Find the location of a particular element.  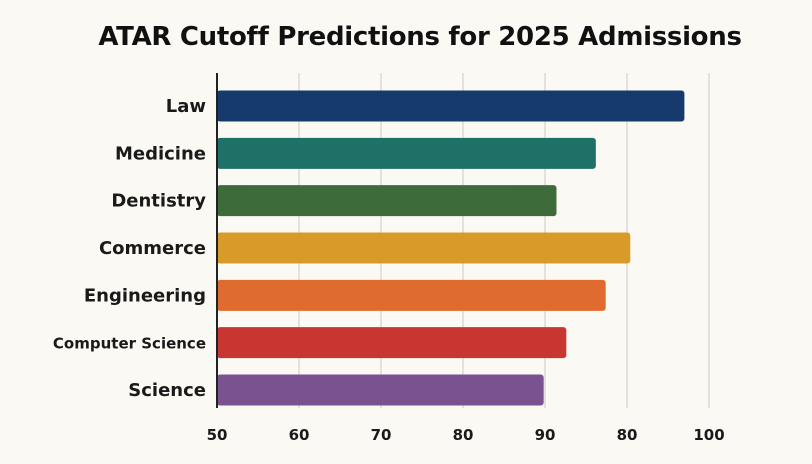

category-label: Law is located at coordinates (186, 106).